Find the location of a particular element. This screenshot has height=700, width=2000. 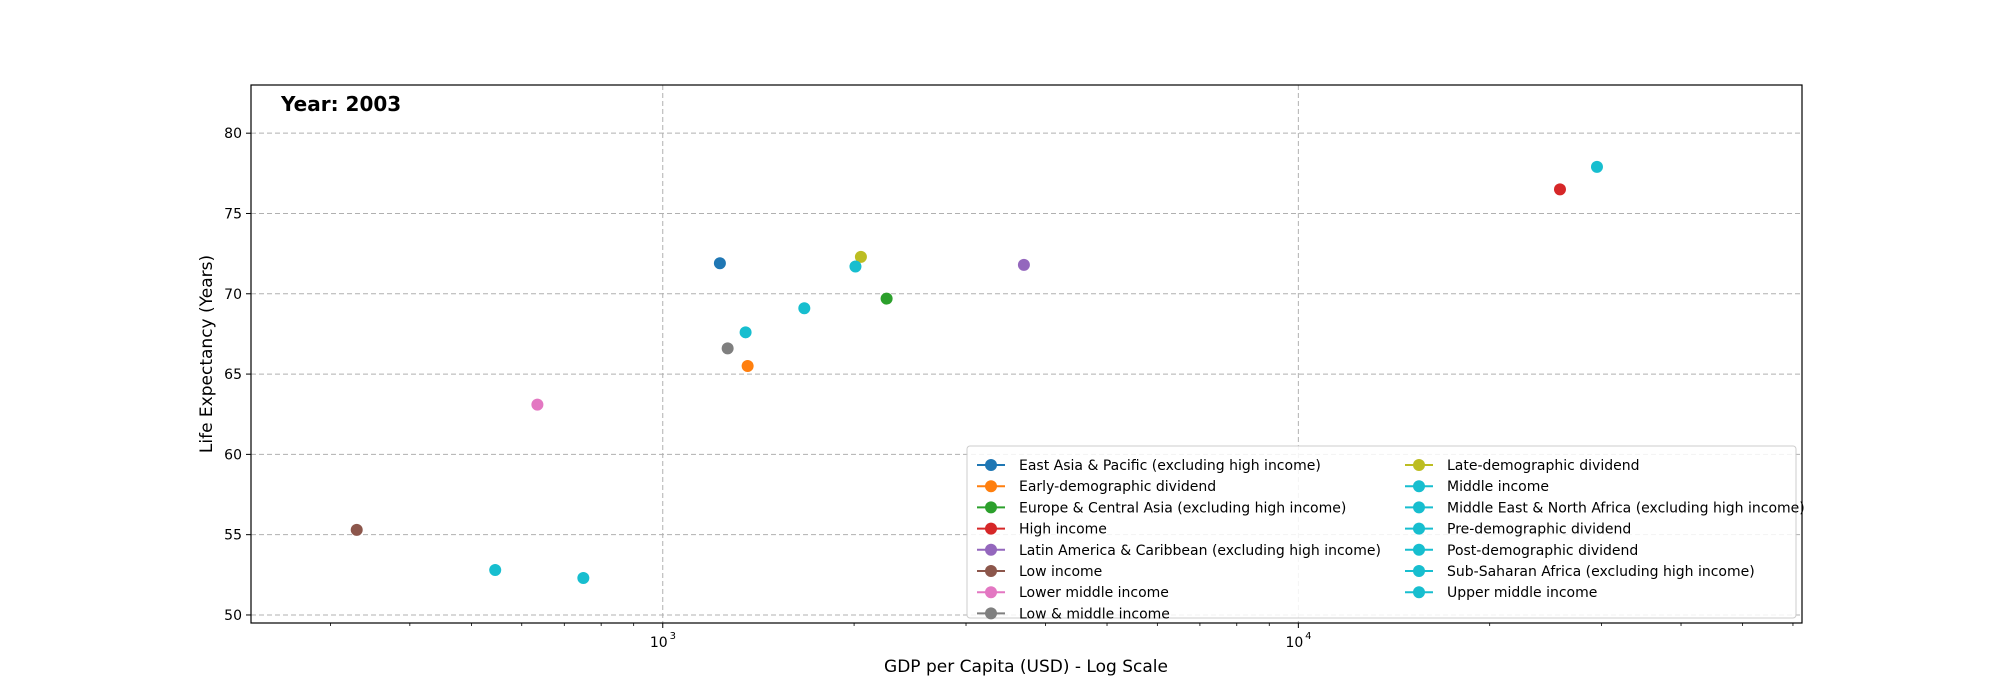

legend-entry: Post-demographic dividend is located at coordinates (1542, 551).